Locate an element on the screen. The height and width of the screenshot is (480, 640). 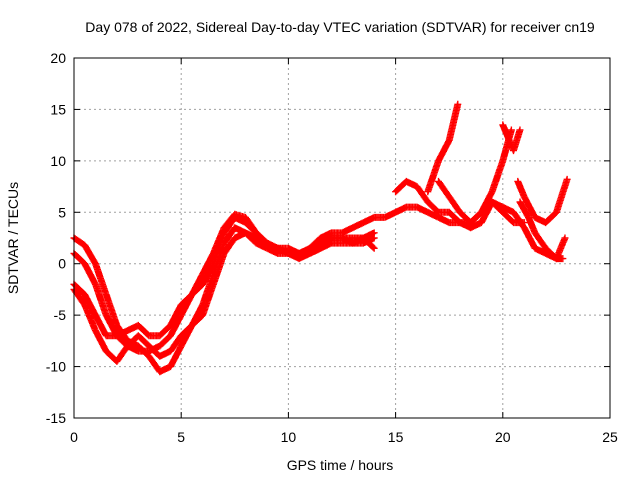
x-tick-label: 0 is located at coordinates (74, 437).